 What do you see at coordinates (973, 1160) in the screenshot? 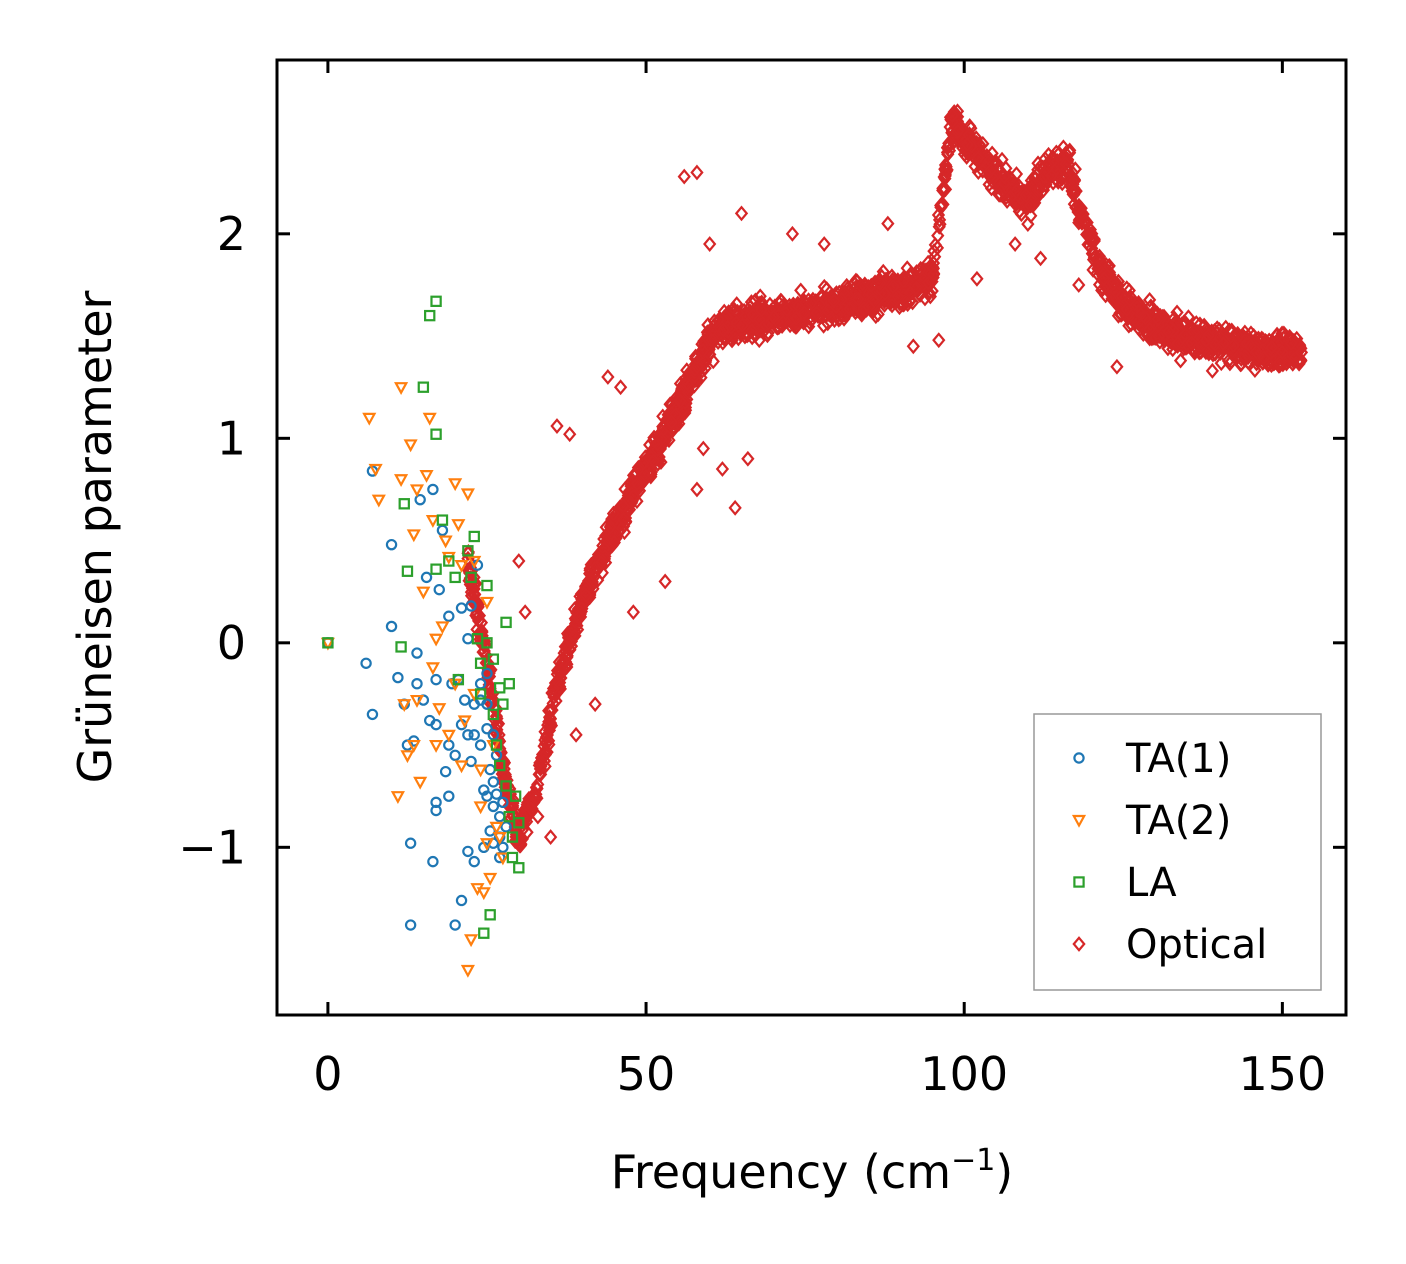
I see `x-axis-label-superscript: −1` at bounding box center [973, 1160].